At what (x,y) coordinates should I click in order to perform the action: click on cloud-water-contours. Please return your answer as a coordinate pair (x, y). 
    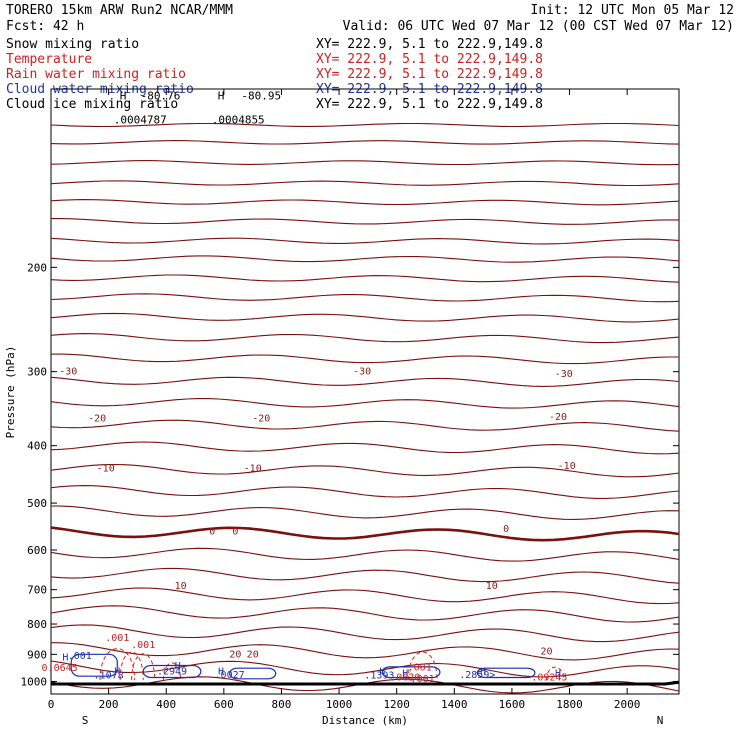
    Looking at the image, I should click on (303, 666).